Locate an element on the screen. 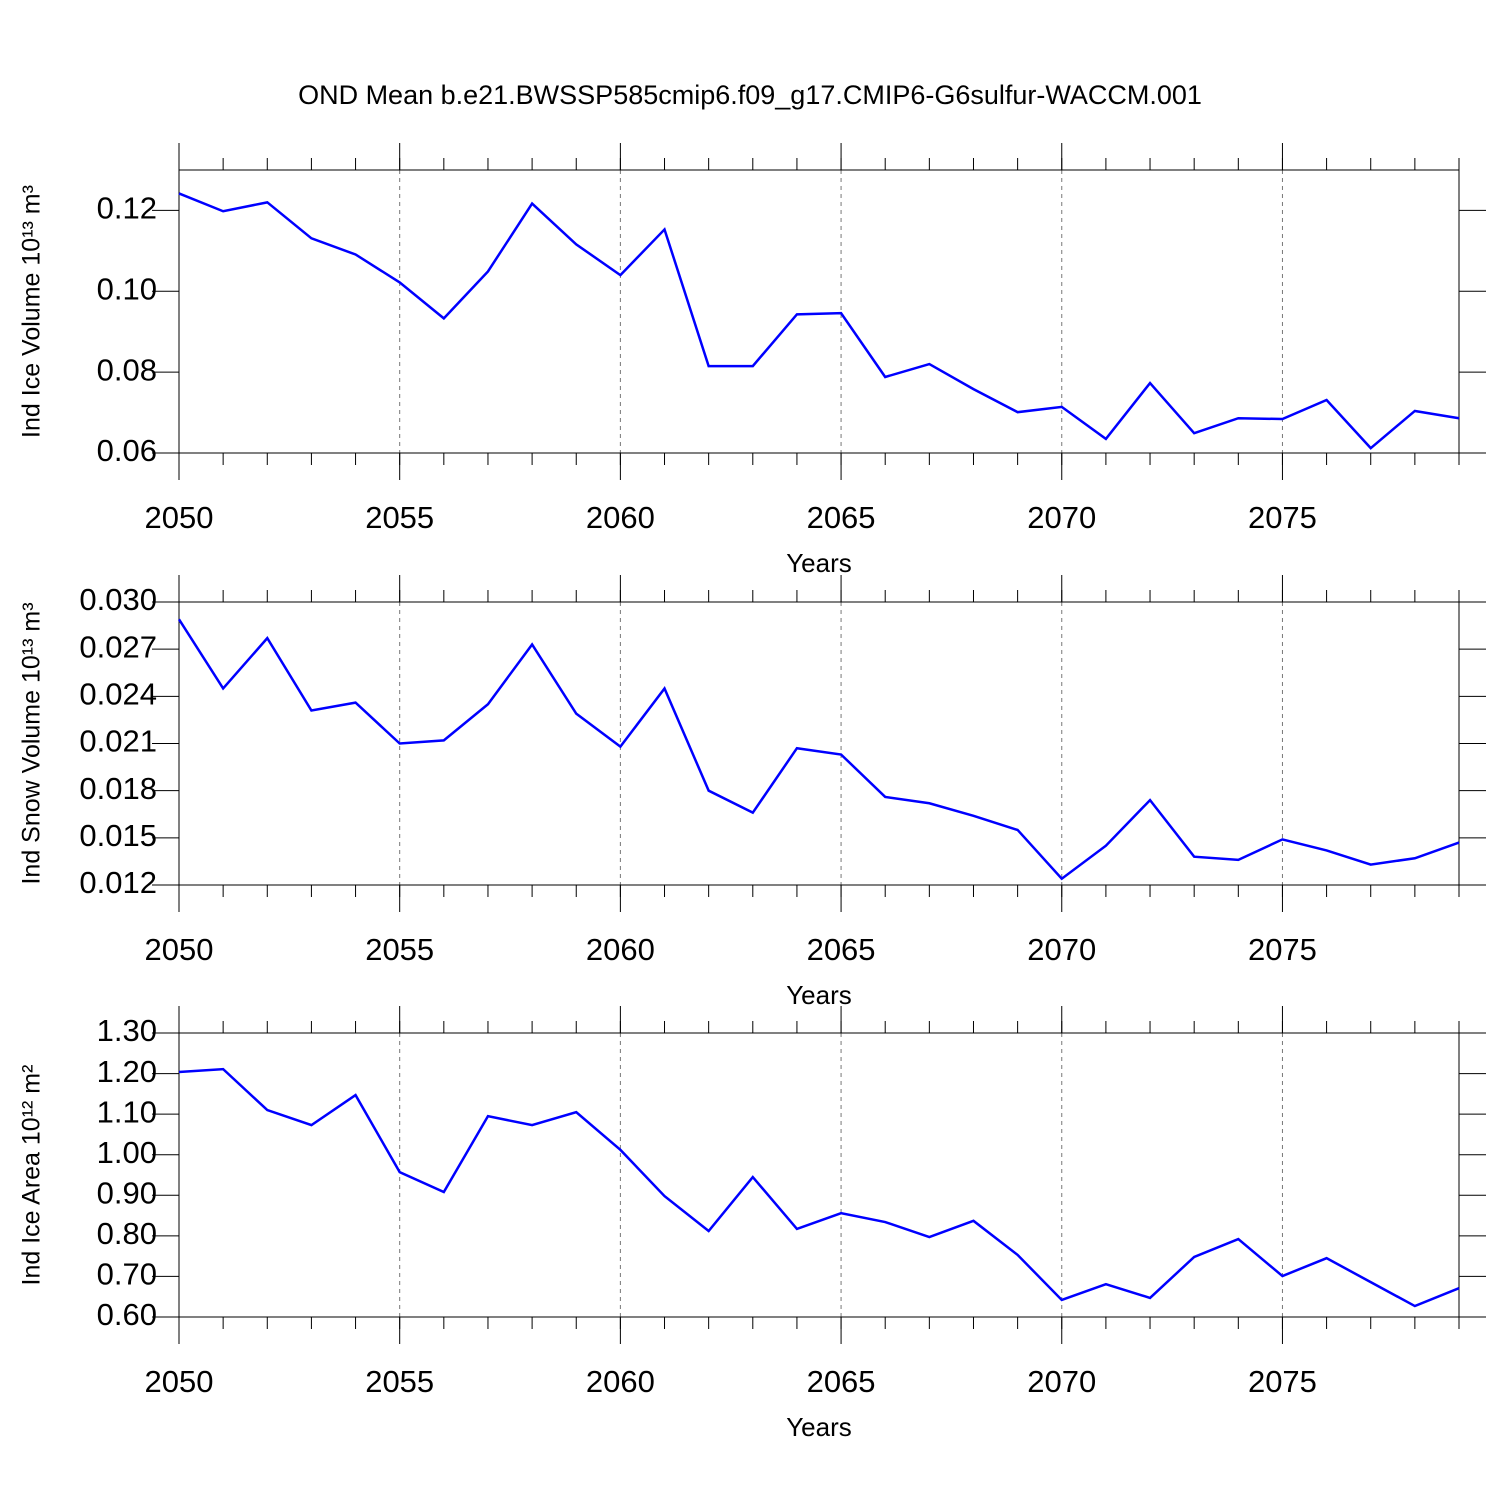  y-tick-label: 0.027 is located at coordinates (118, 646).